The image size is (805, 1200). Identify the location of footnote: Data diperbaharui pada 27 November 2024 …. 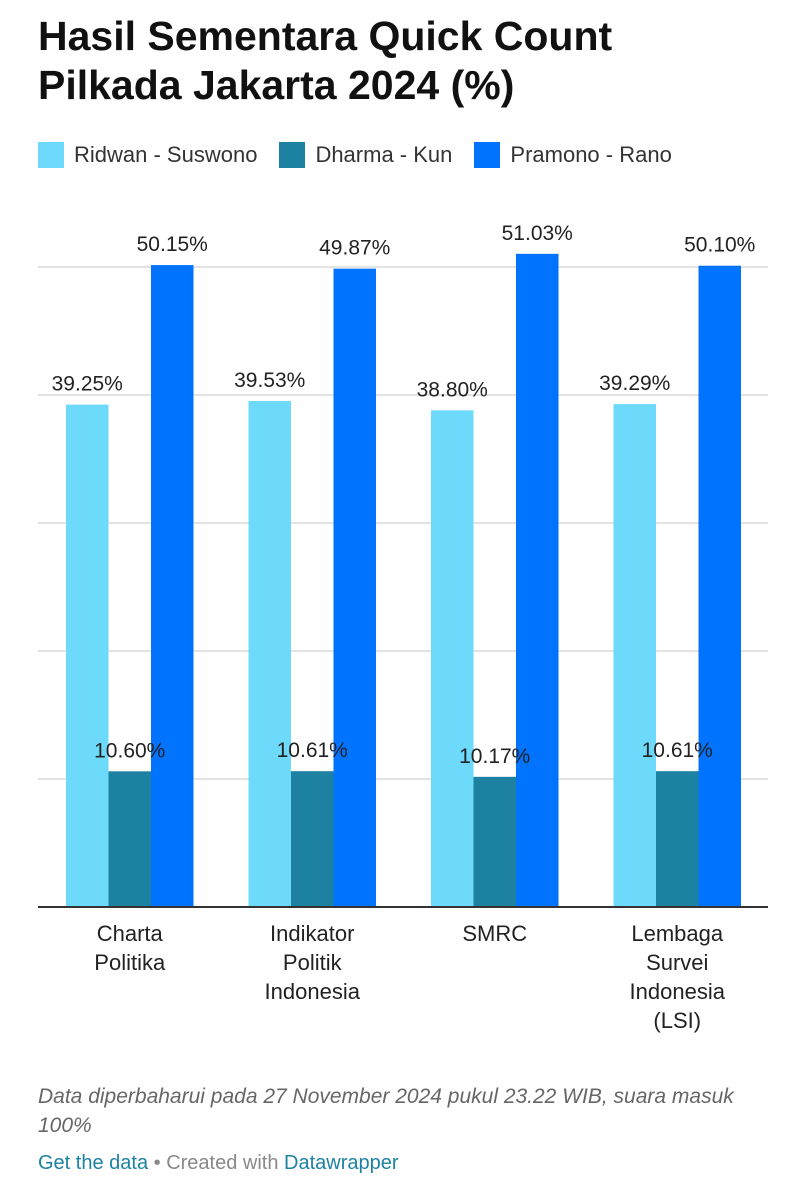
(386, 1111).